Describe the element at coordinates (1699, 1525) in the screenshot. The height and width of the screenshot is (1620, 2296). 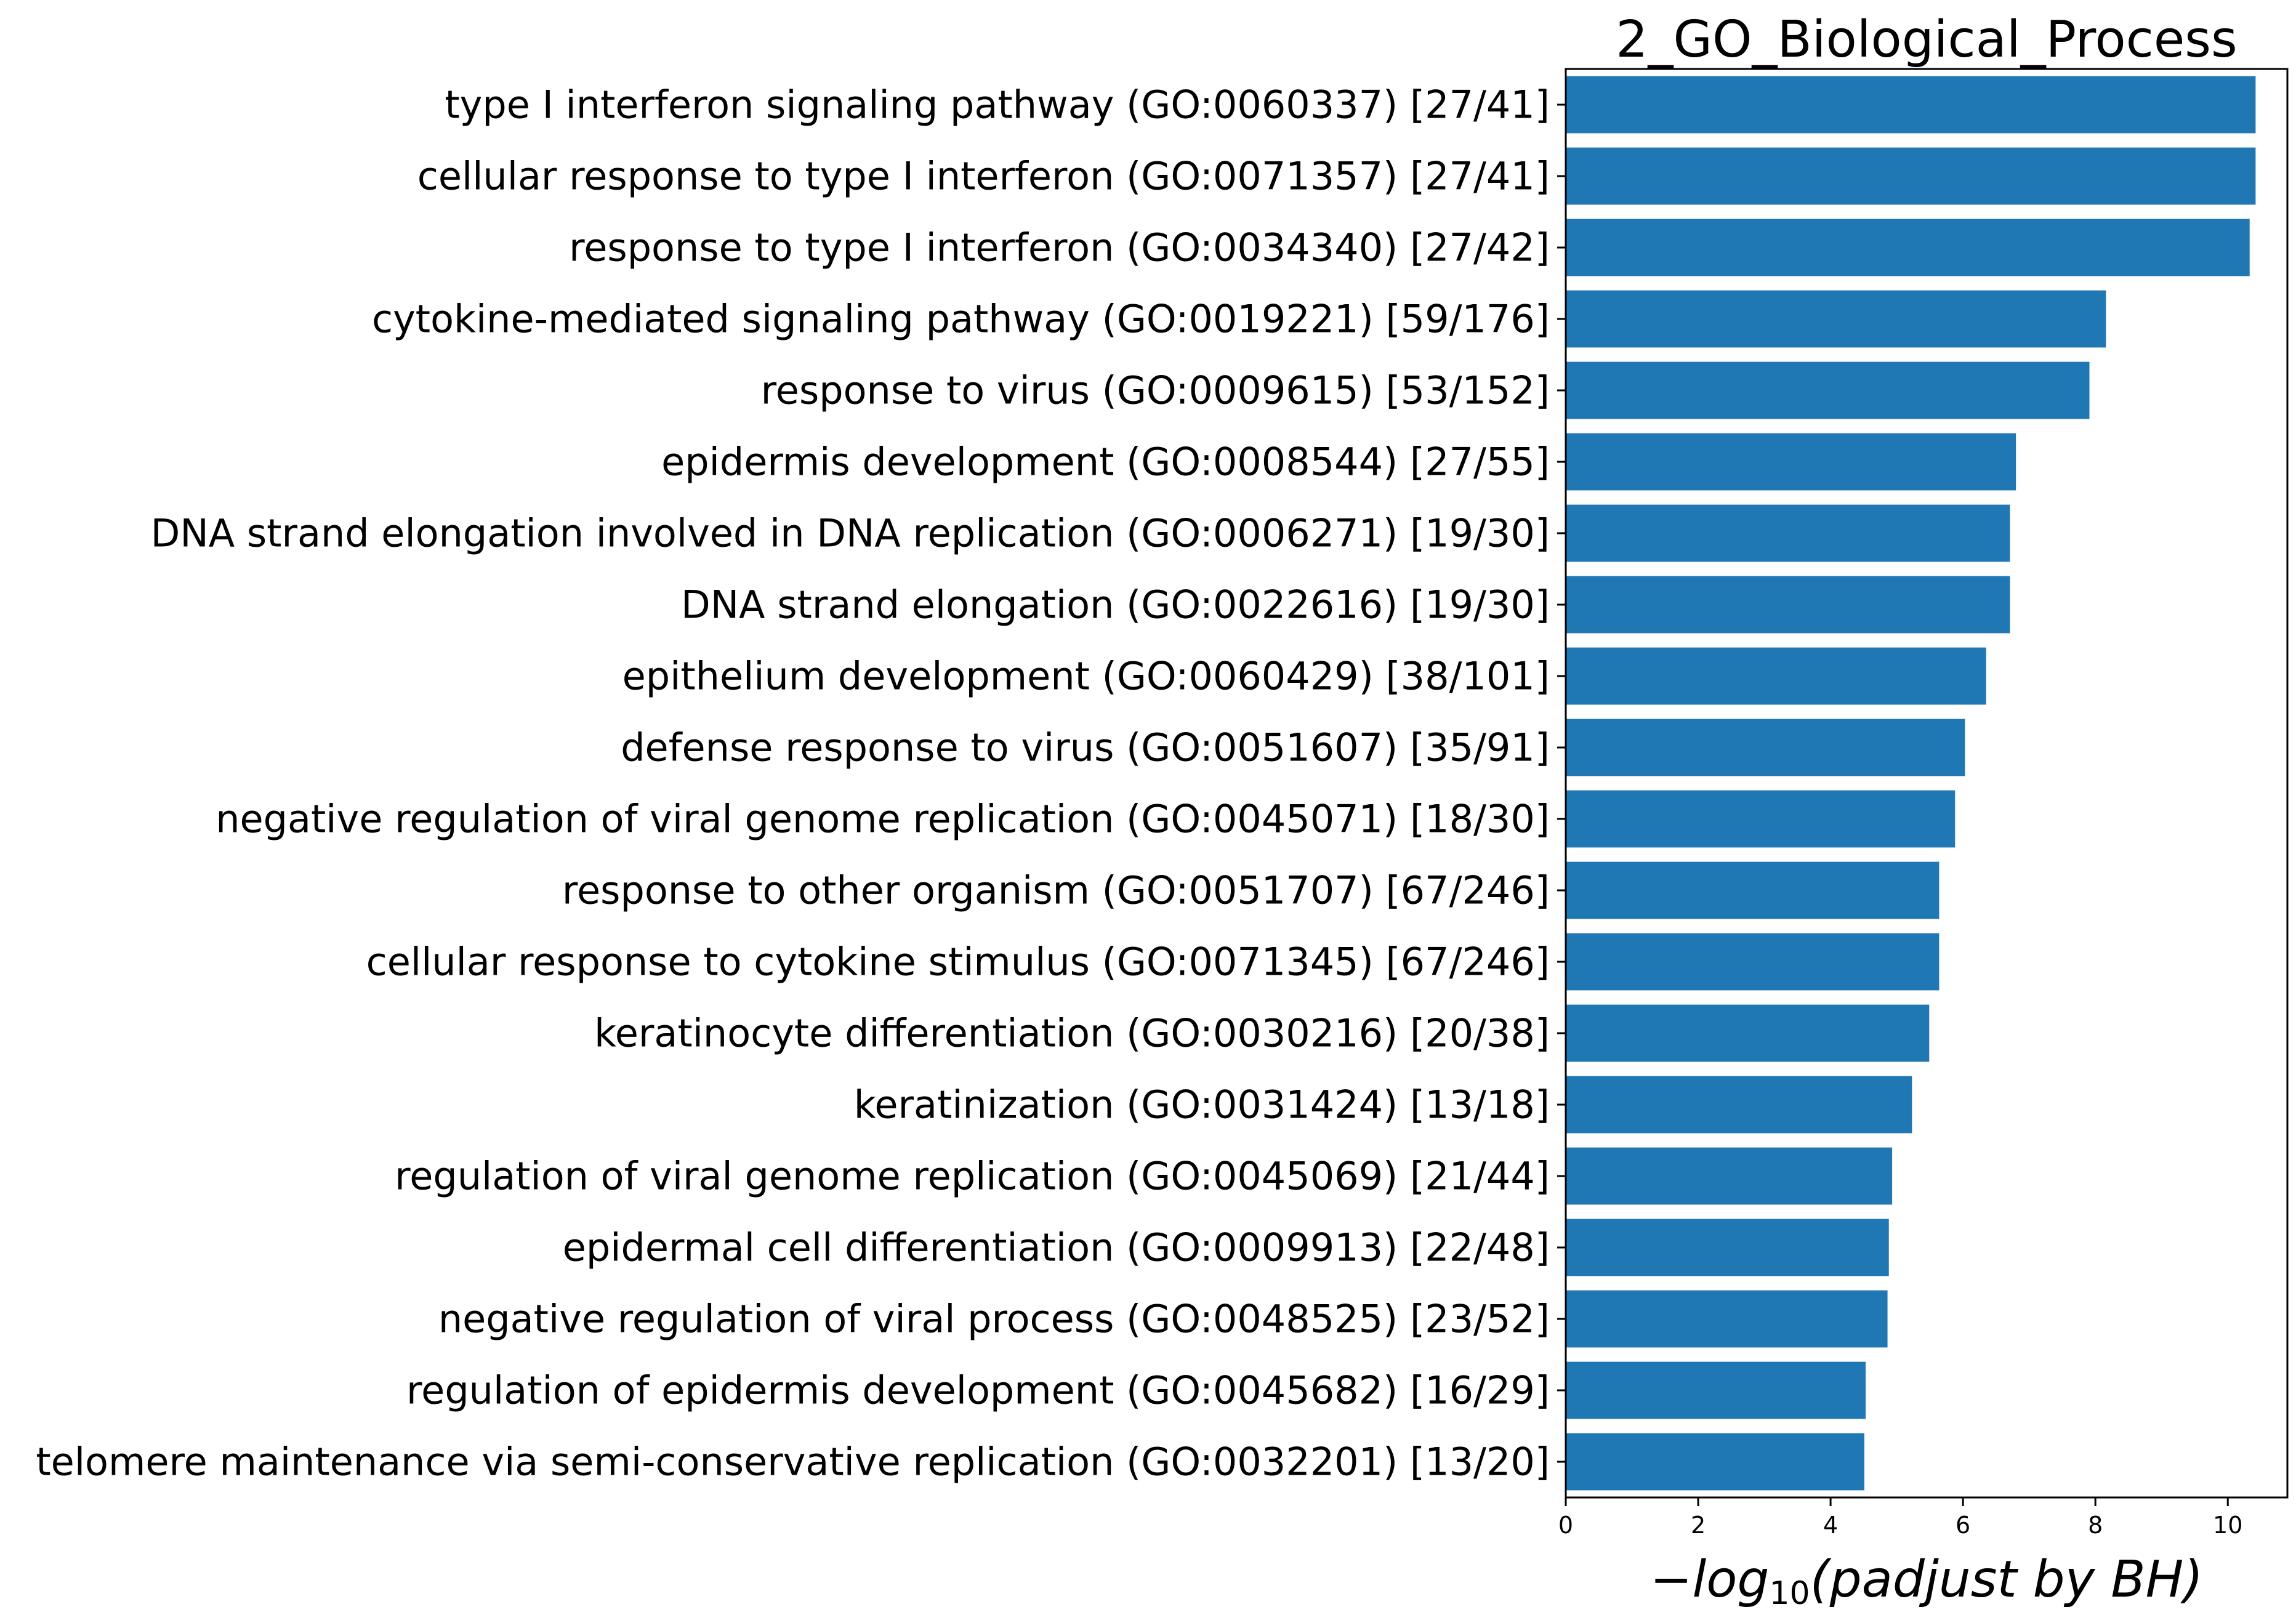
I see `x-tick-label: 2` at that location.